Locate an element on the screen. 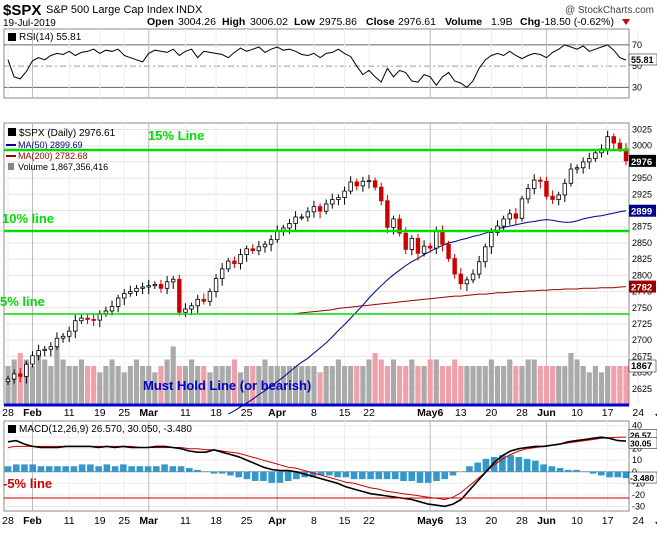  header-date: 19-Jul-2019 is located at coordinates (29, 23).